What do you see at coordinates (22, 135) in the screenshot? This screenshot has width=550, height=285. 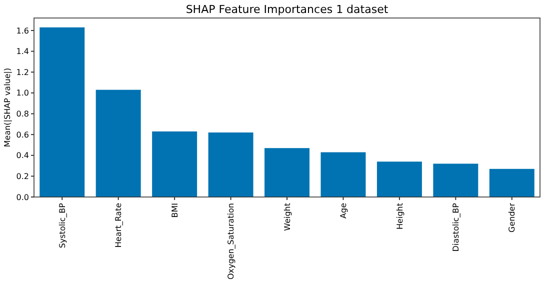 I see `y-tick-label: 0.6` at bounding box center [22, 135].